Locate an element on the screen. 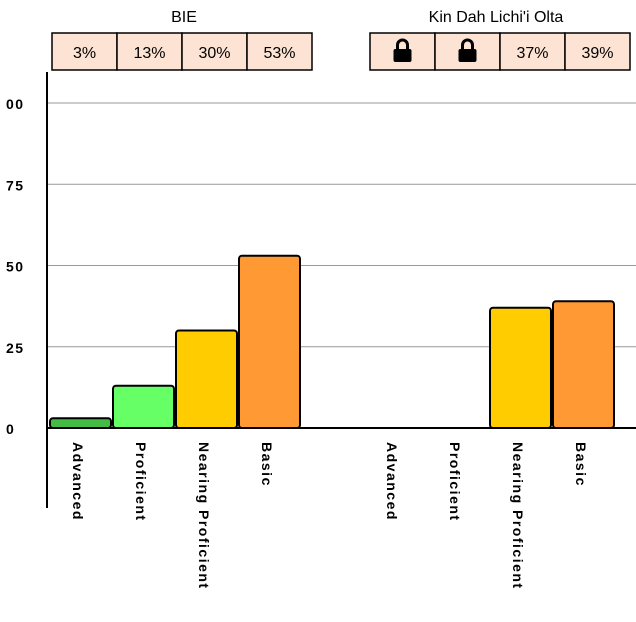 The height and width of the screenshot is (622, 636). pct-label: 53% is located at coordinates (279, 53).